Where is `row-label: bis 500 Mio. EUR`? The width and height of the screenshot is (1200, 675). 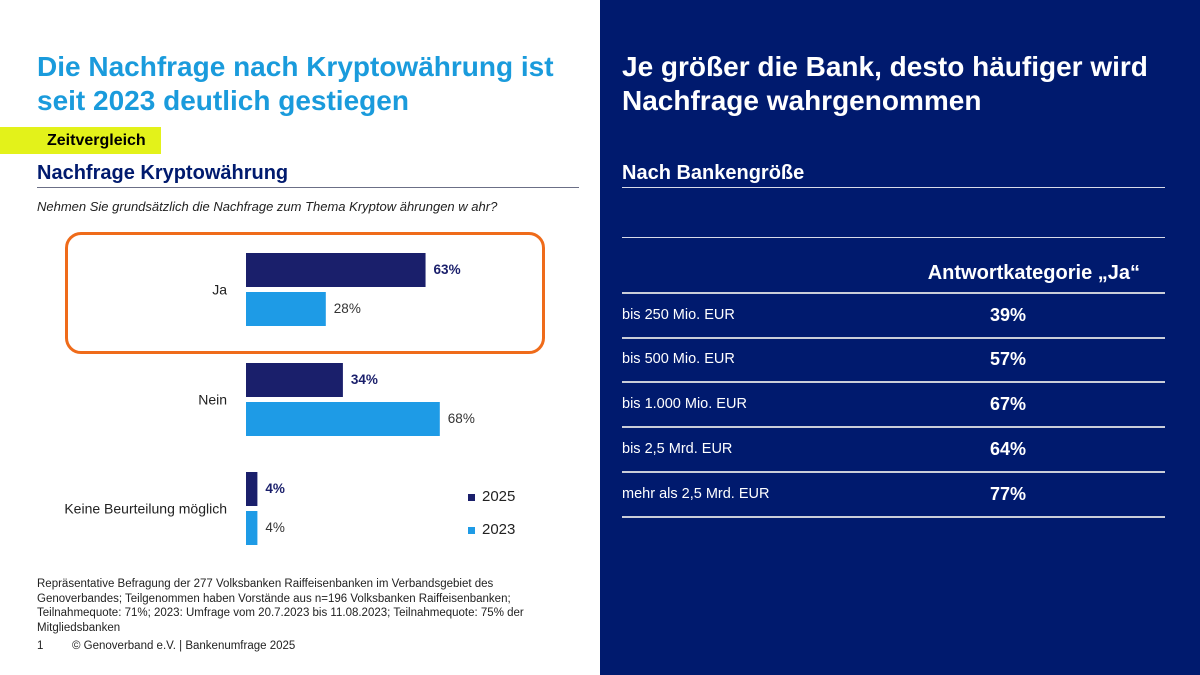 row-label: bis 500 Mio. EUR is located at coordinates (678, 359).